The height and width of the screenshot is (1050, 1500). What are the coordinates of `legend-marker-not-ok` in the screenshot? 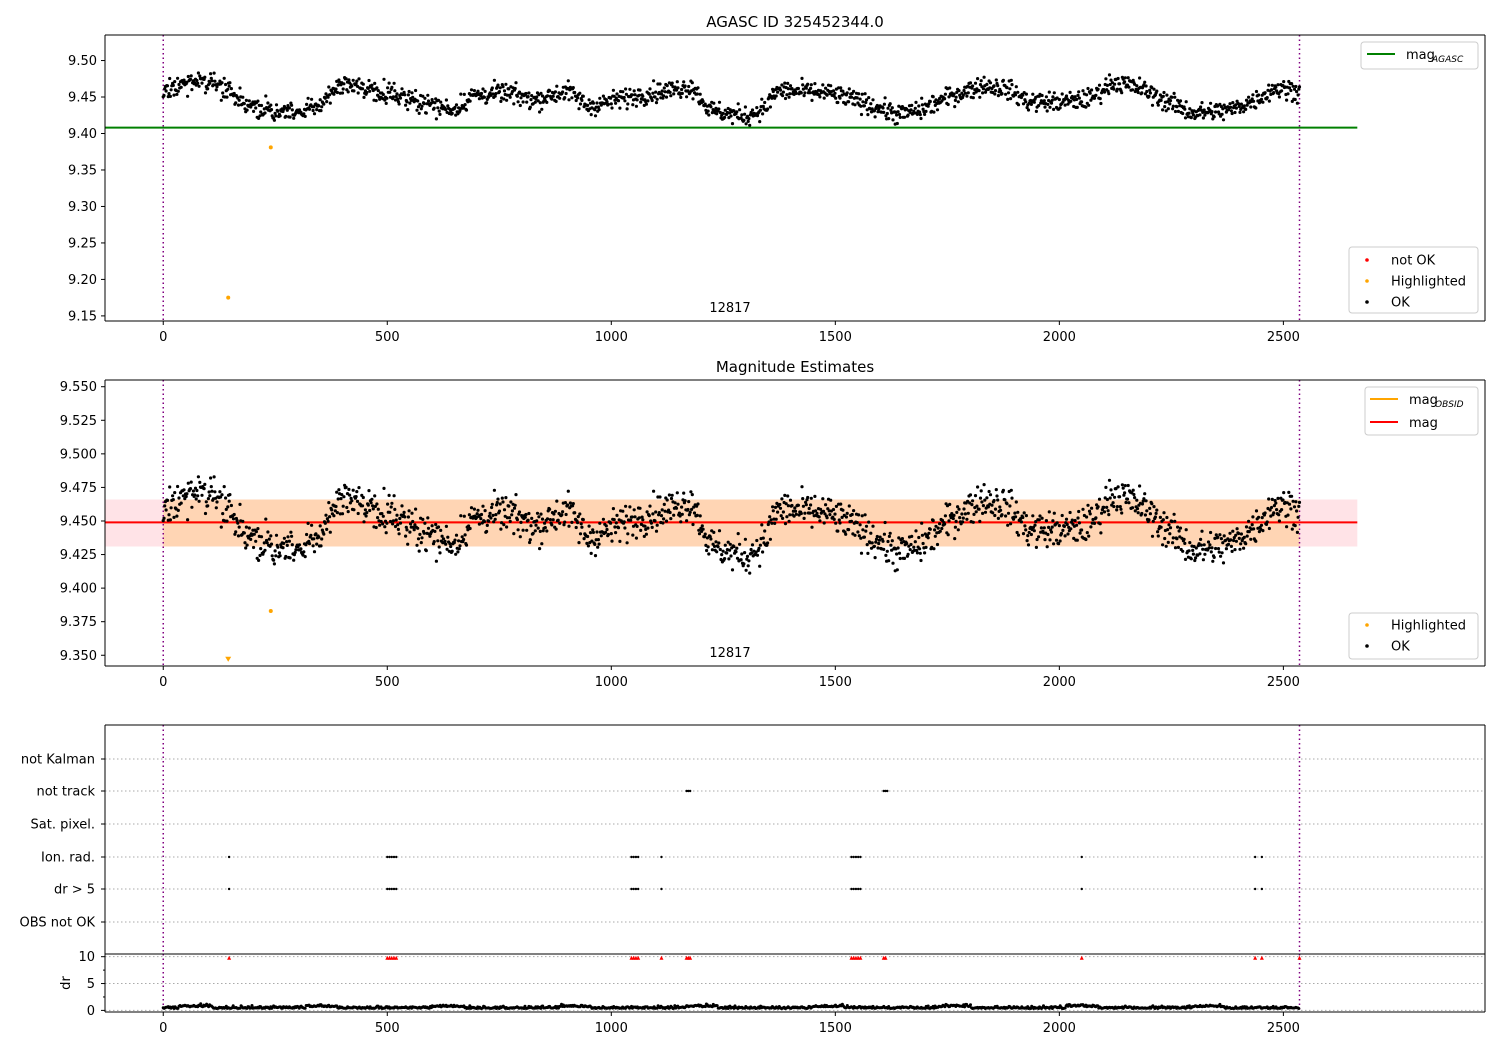 It's located at (1367, 260).